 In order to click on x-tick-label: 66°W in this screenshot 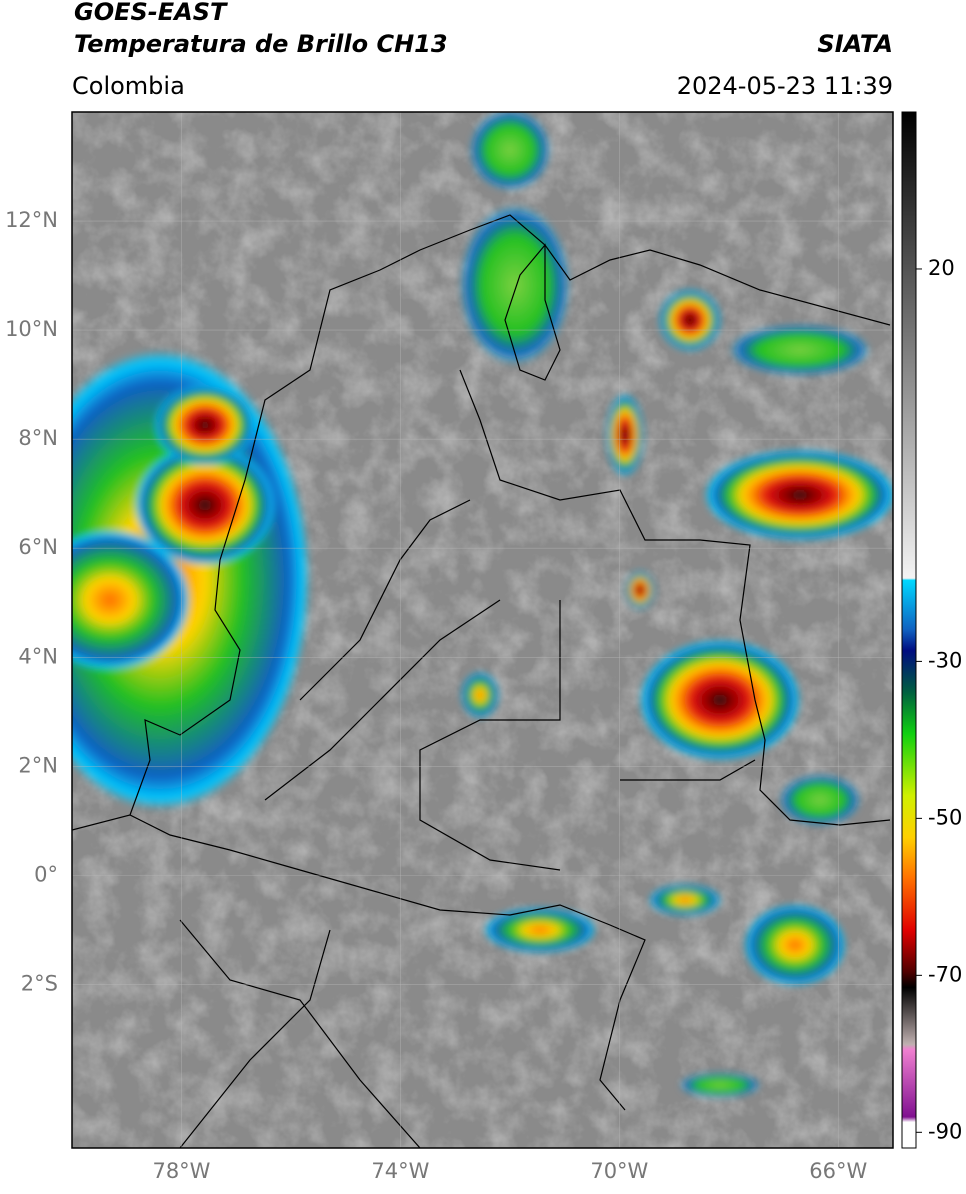, I will do `click(838, 1171)`.